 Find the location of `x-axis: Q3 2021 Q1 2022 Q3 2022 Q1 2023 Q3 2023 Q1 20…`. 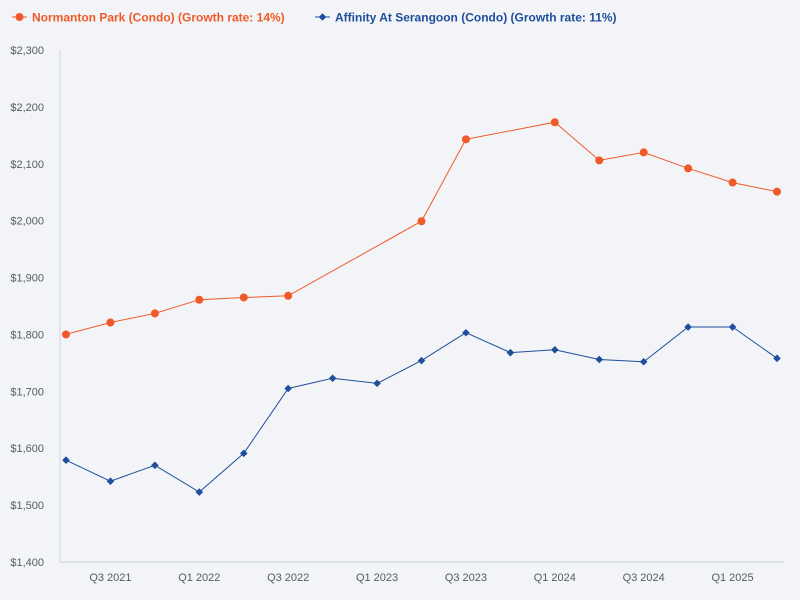

x-axis: Q3 2021 Q1 2022 Q3 2022 Q1 2023 Q3 2023 Q1 20… is located at coordinates (422, 572).